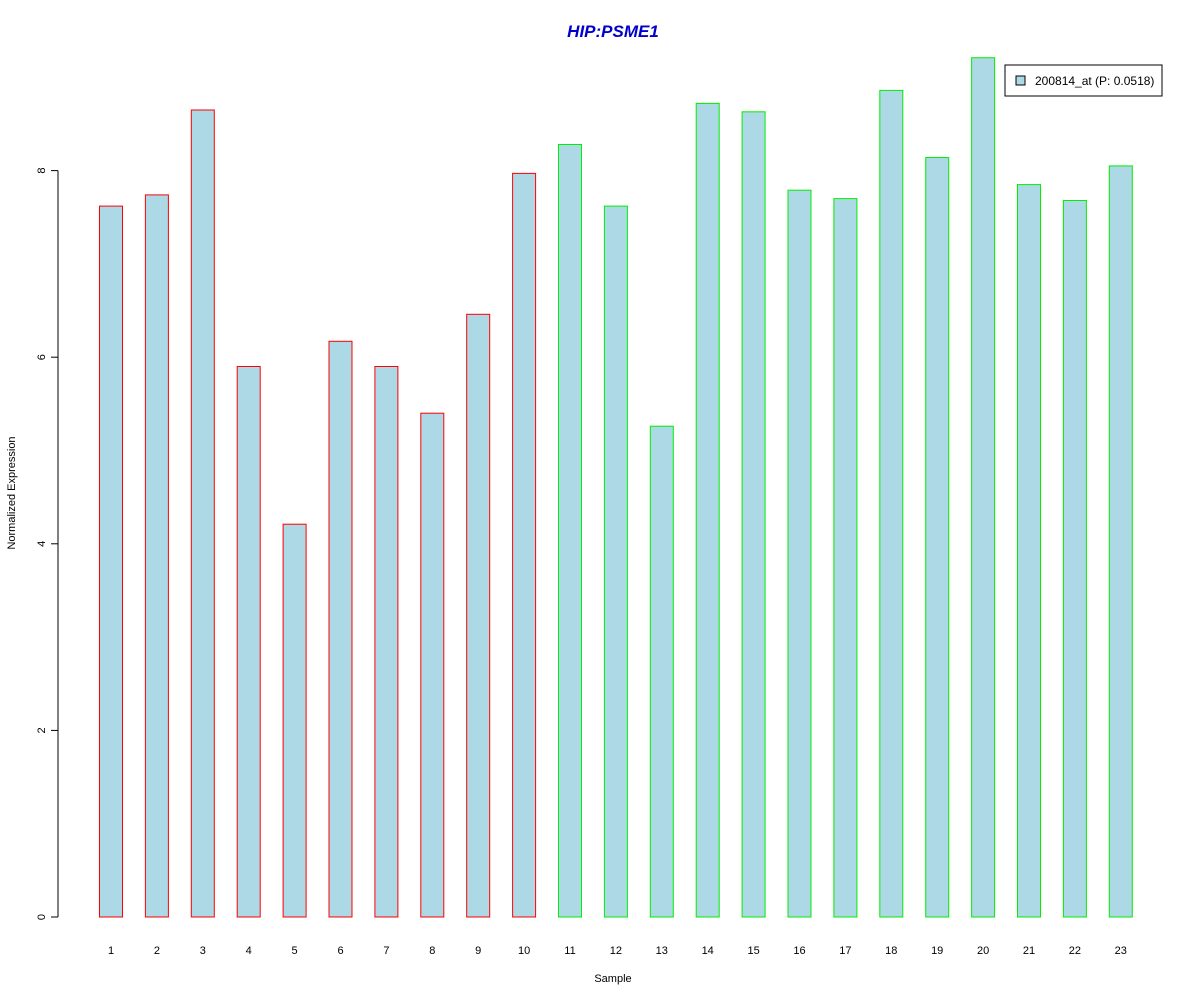  Describe the element at coordinates (891, 951) in the screenshot. I see `x-tick-label: 18` at that location.